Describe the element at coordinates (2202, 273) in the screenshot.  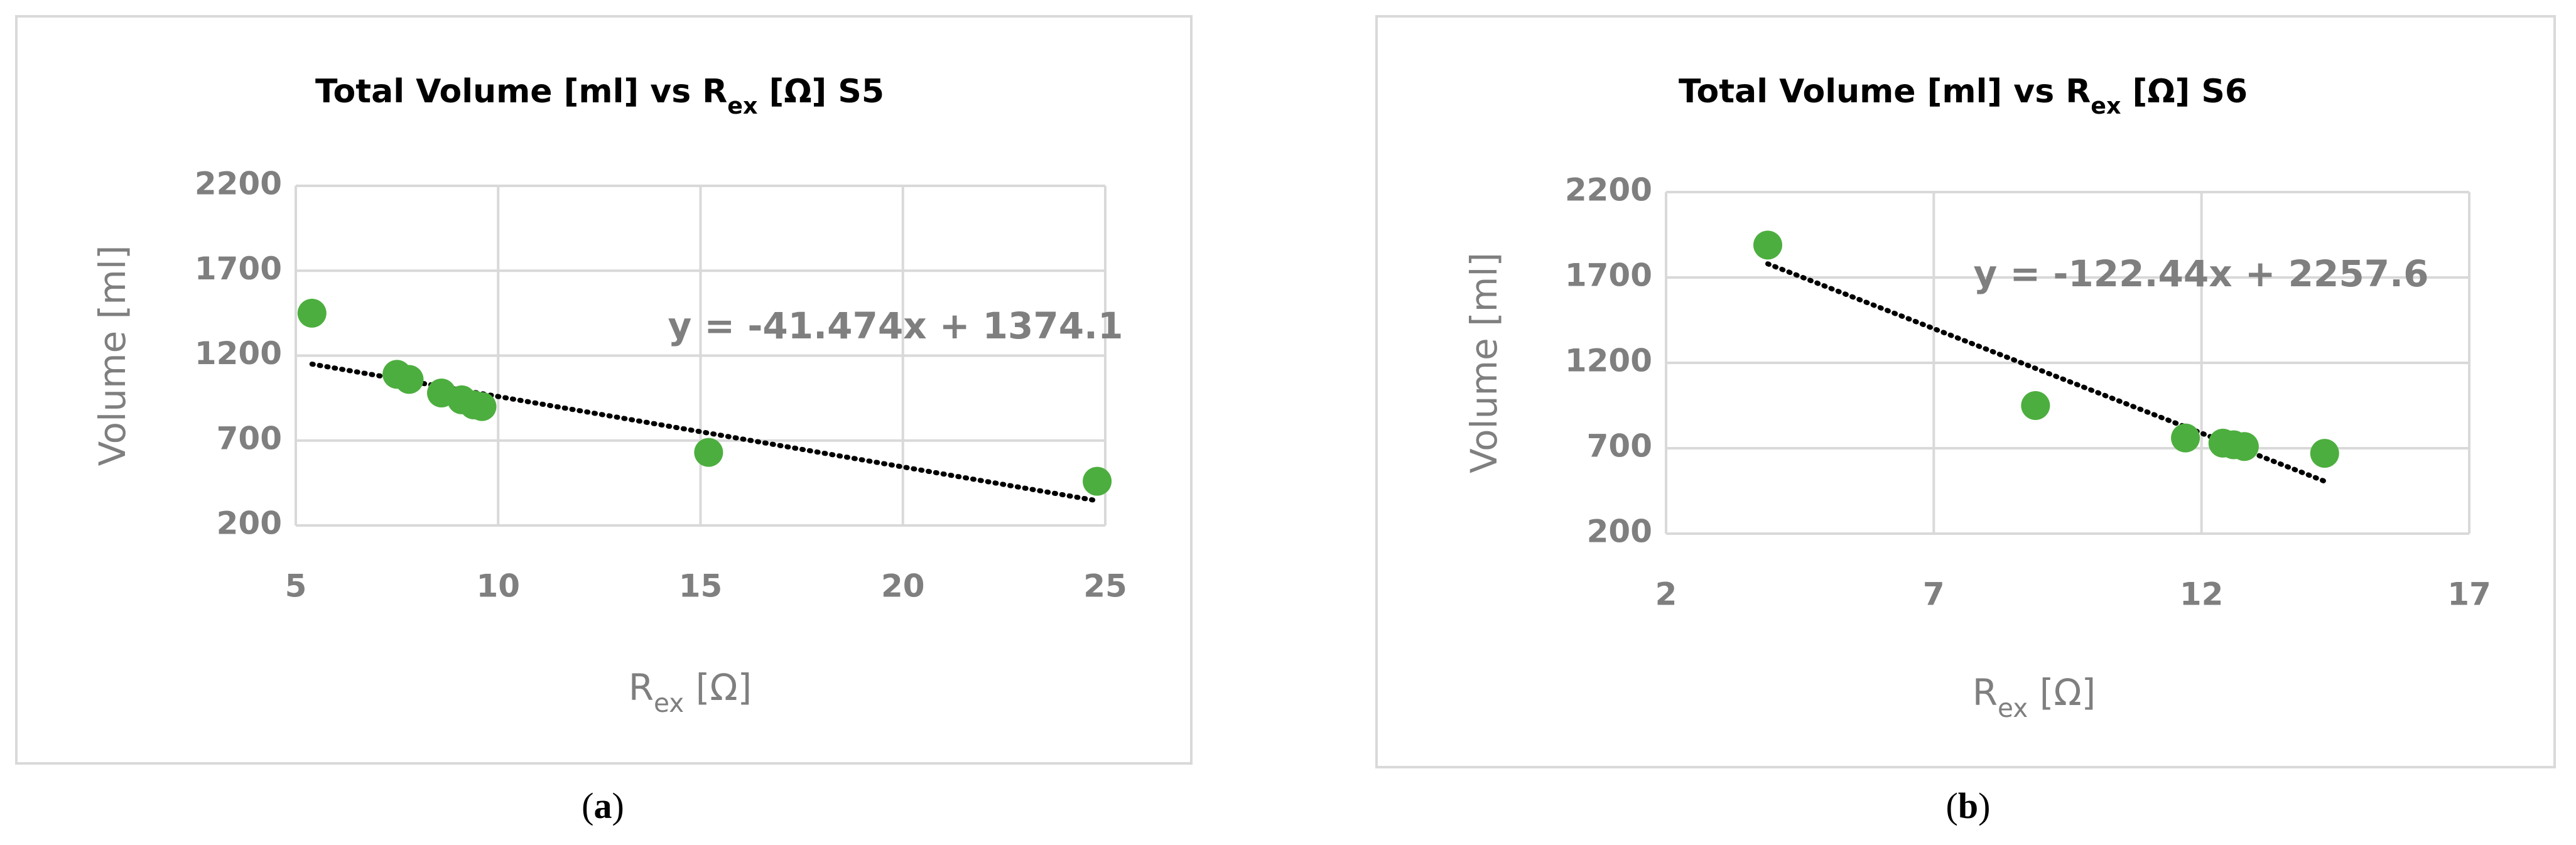
I see `trendline-equation: y = -122.44x + 2257.6` at that location.